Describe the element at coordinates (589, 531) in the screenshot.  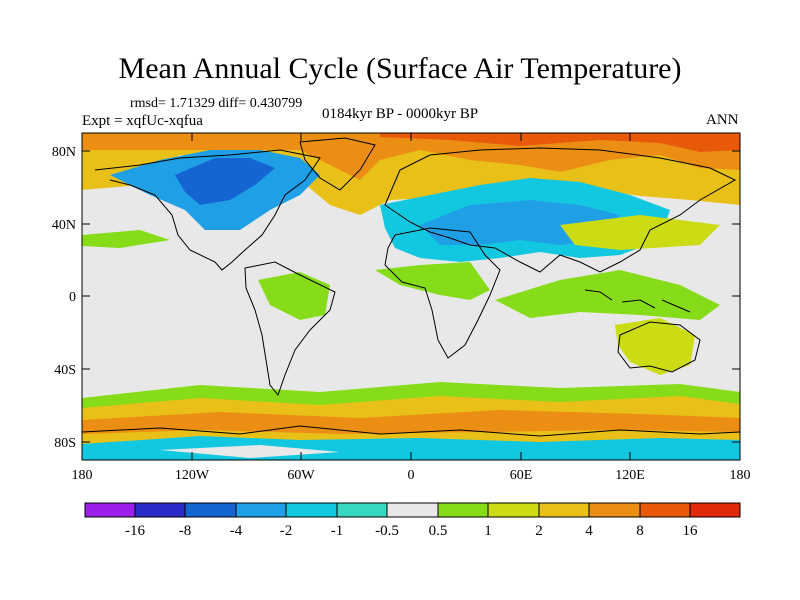
I see `colorbar-label: 4` at that location.